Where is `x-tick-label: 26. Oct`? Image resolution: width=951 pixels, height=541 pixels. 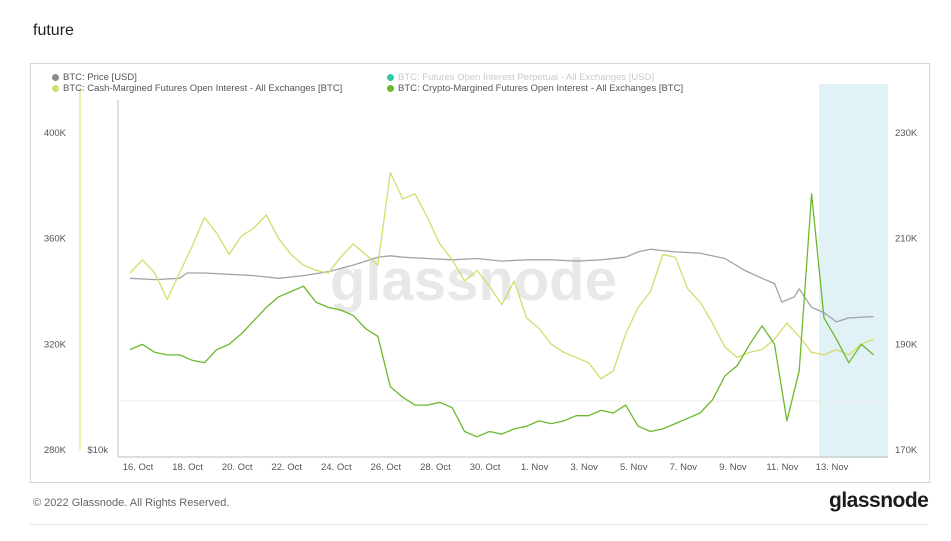
x-tick-label: 26. Oct is located at coordinates (386, 467).